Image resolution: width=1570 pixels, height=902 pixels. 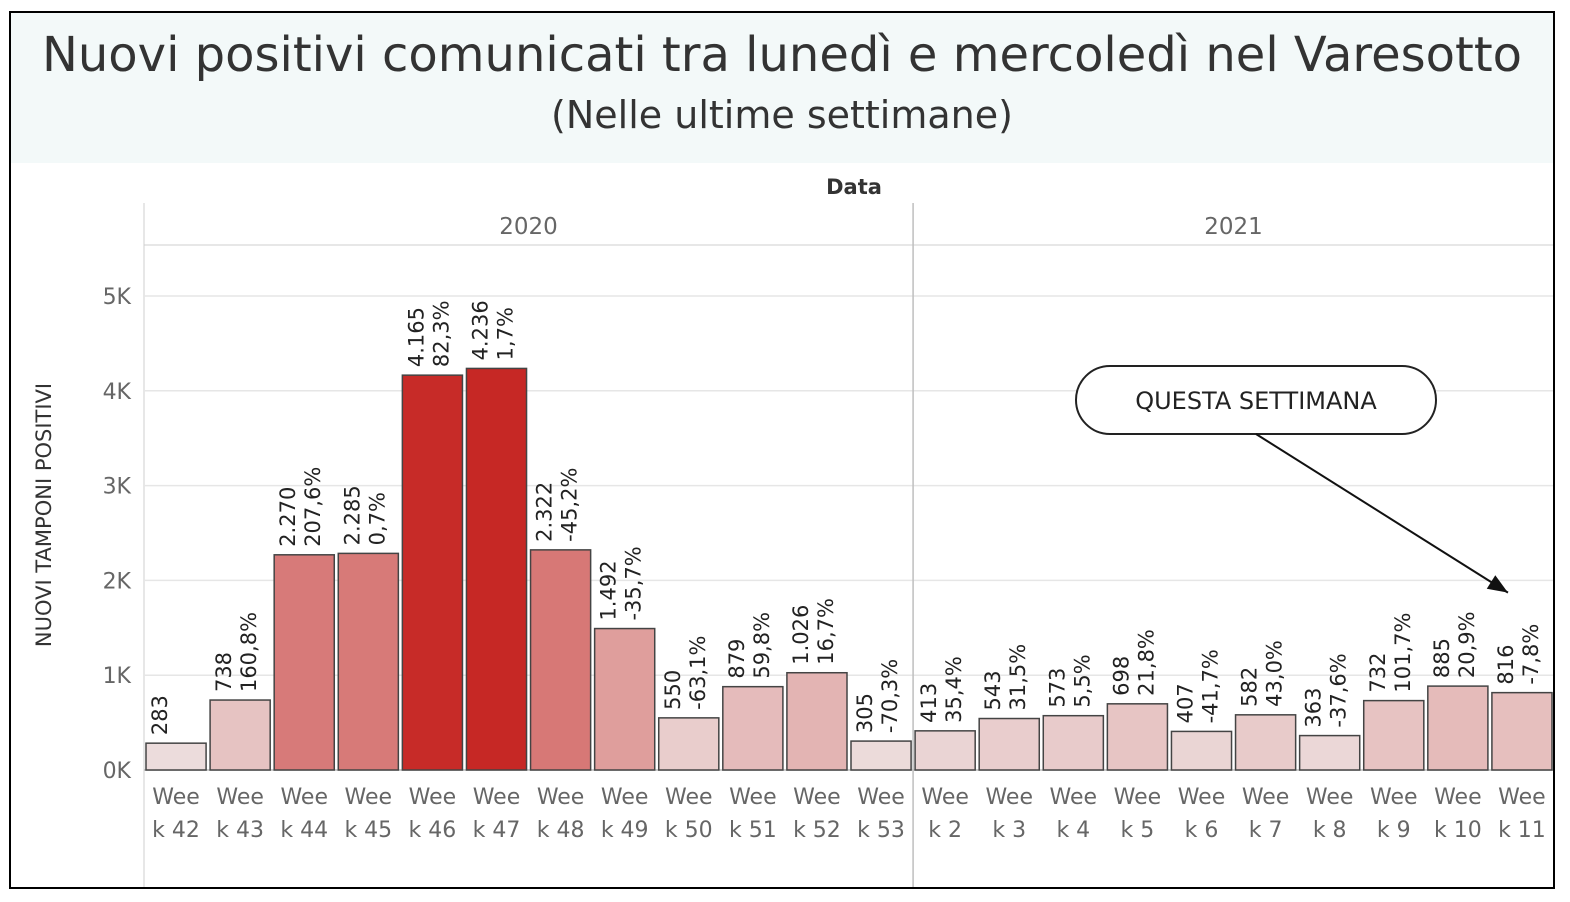 What do you see at coordinates (1057, 688) in the screenshot?
I see `value-label: 573` at bounding box center [1057, 688].